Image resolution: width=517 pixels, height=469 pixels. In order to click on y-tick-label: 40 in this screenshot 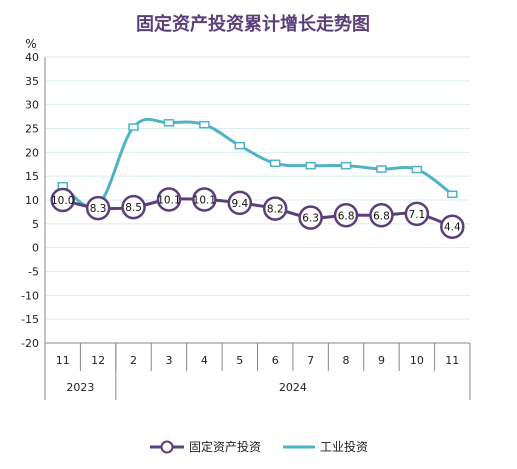, I will do `click(32, 57)`.